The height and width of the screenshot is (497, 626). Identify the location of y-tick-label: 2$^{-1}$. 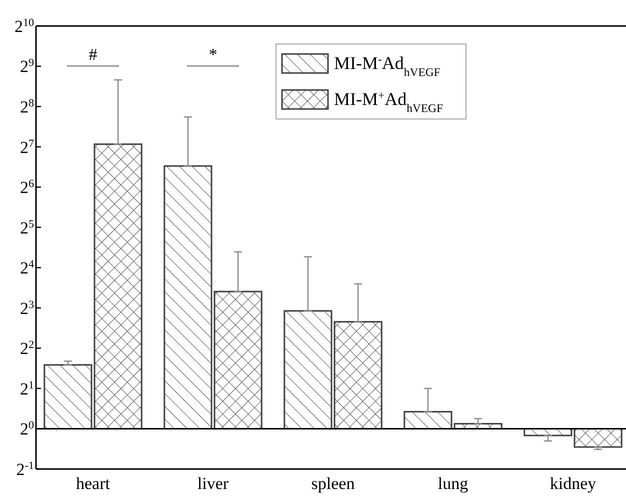
(25, 469).